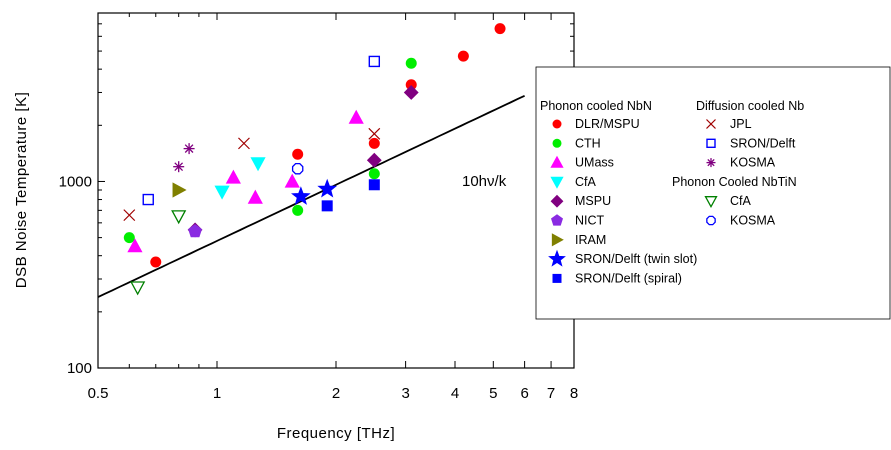 The width and height of the screenshot is (891, 450). I want to click on legend-marker-umass, so click(557, 161).